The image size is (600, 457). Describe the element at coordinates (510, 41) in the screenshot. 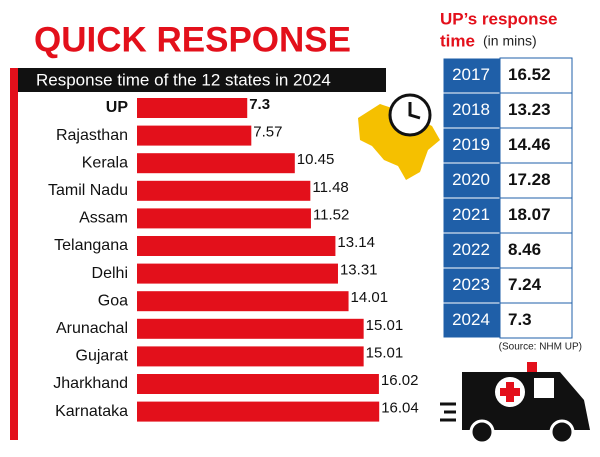

I see `table-unit: (in mins)` at that location.